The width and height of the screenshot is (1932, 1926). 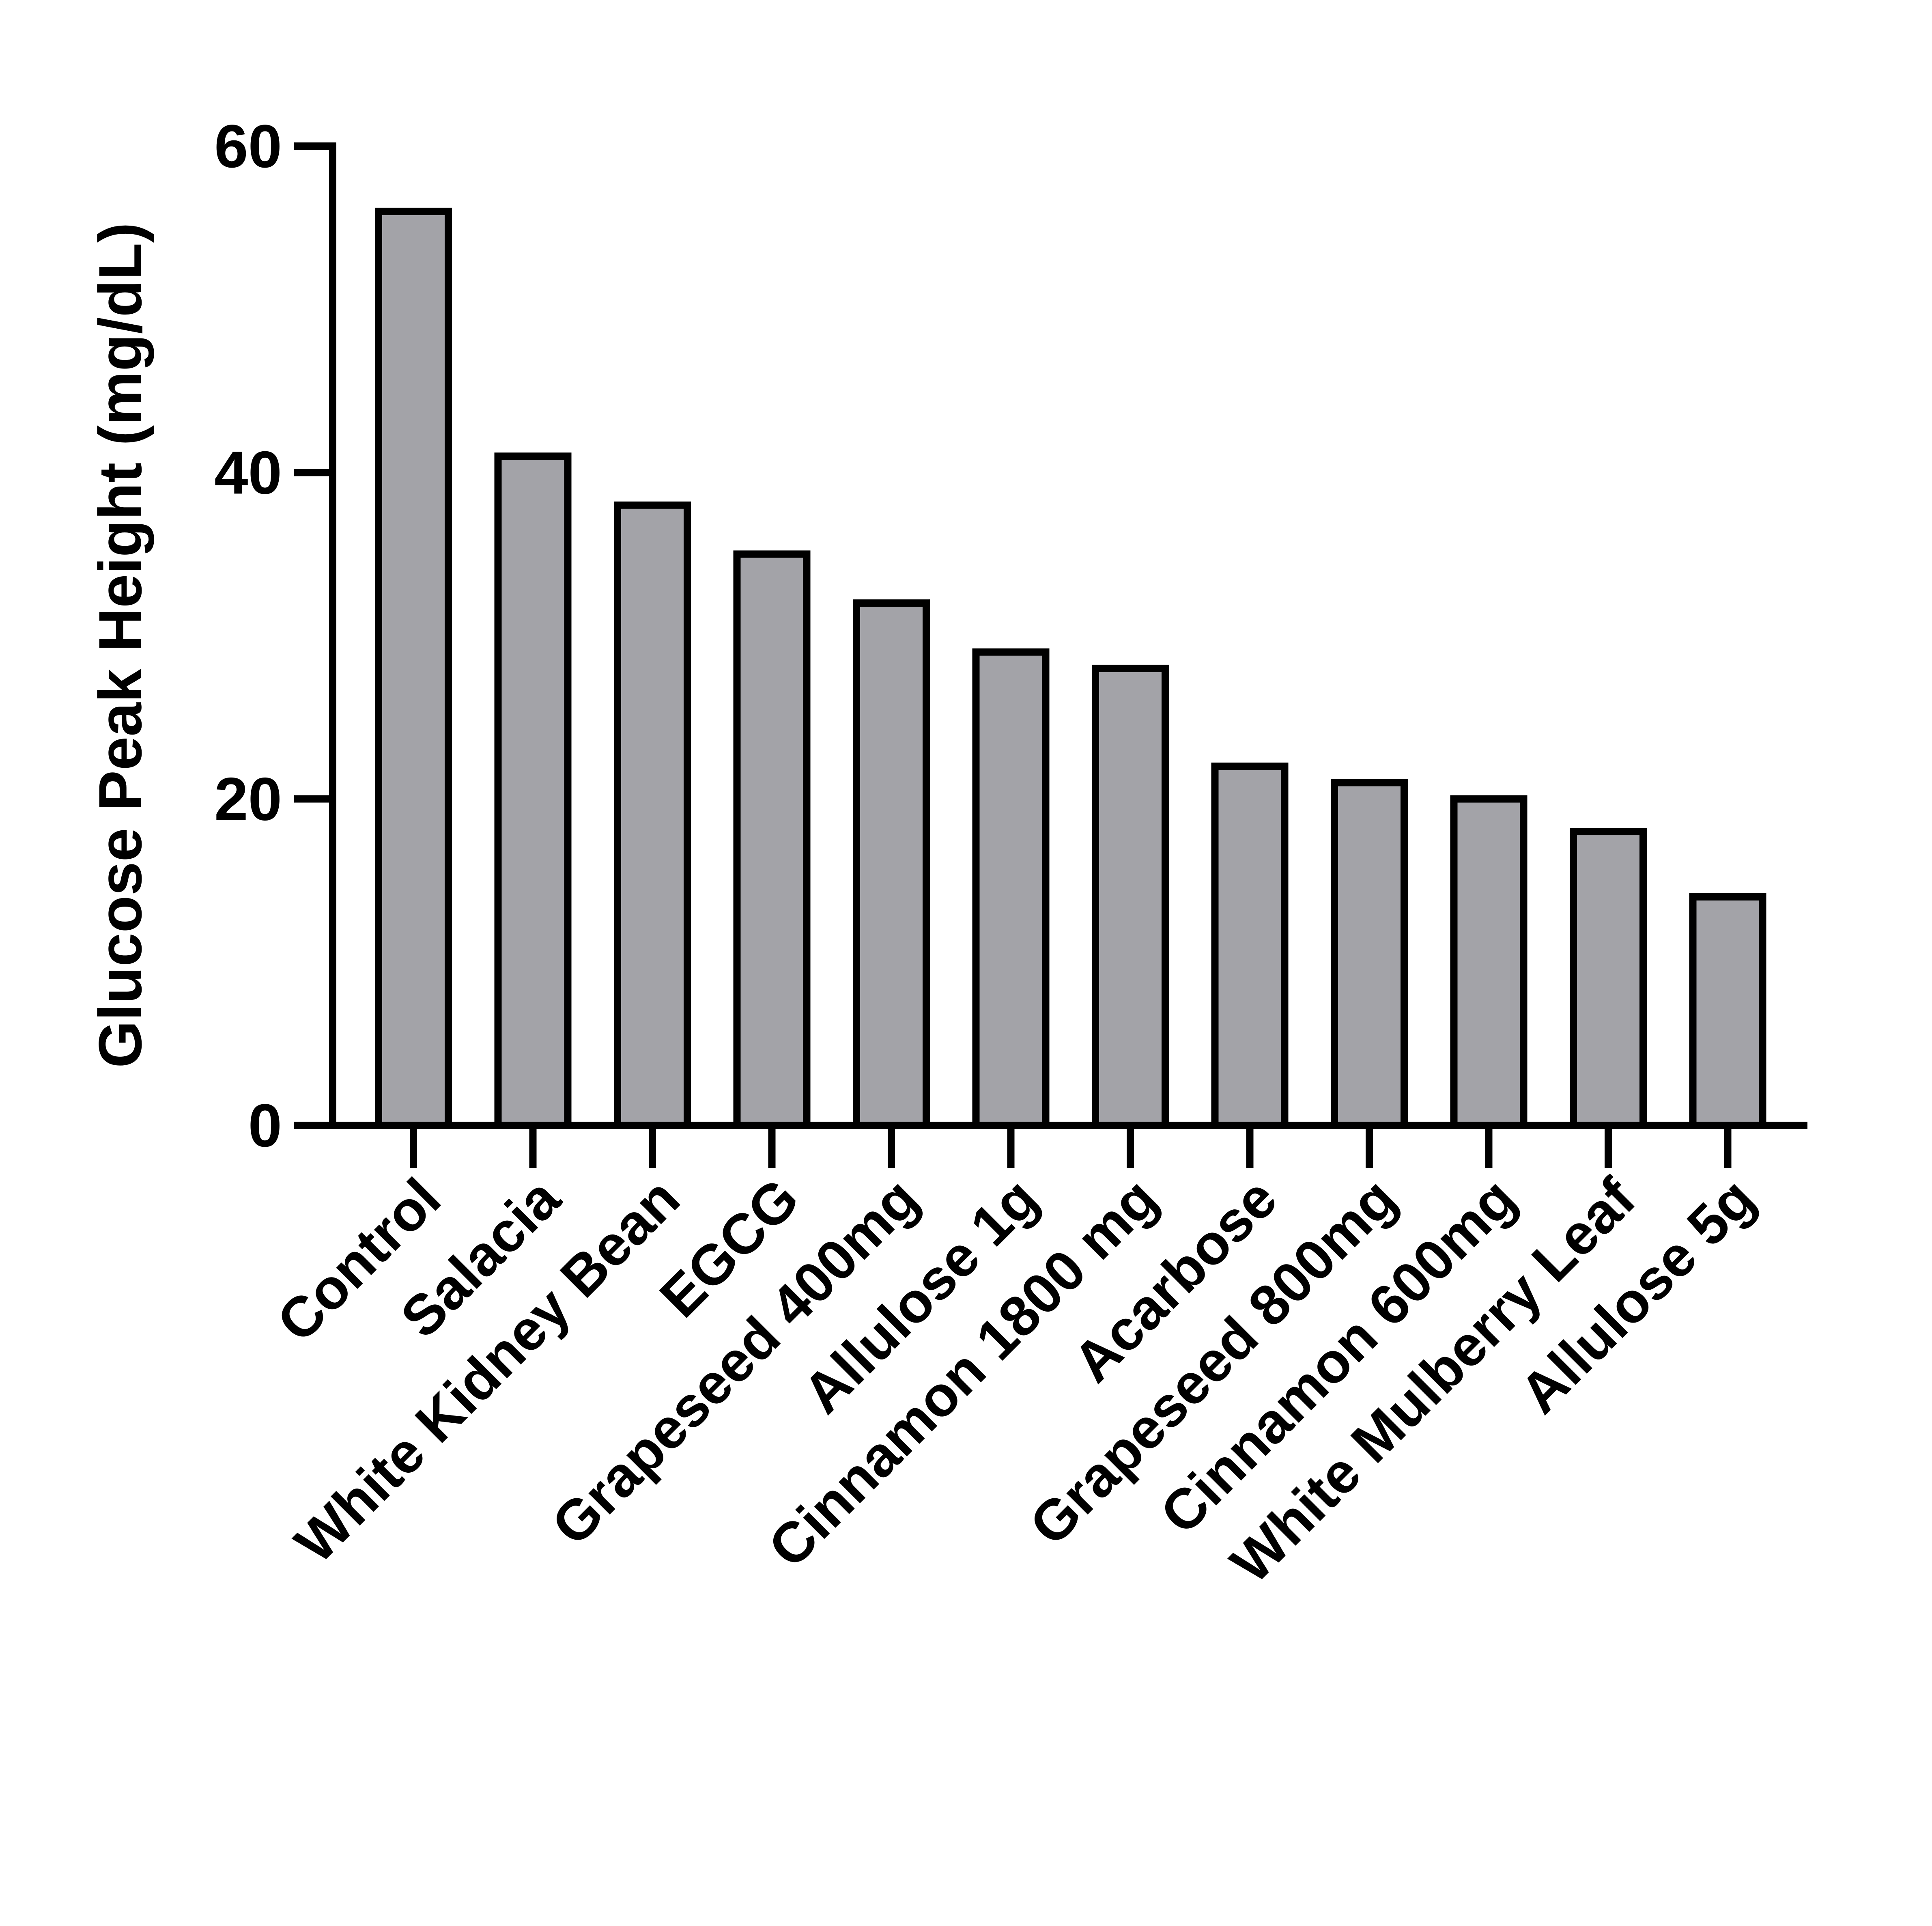 I want to click on y-tick-label-0: 0, so click(x=265, y=1125).